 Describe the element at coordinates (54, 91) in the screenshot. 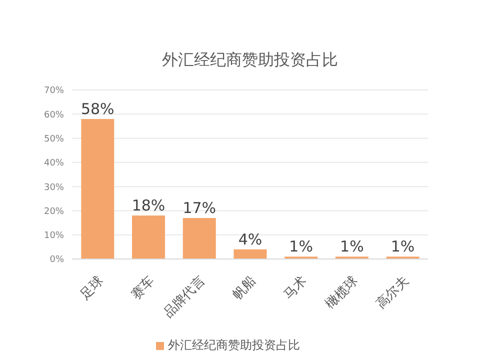

I see `y-tick-label: 70%` at that location.